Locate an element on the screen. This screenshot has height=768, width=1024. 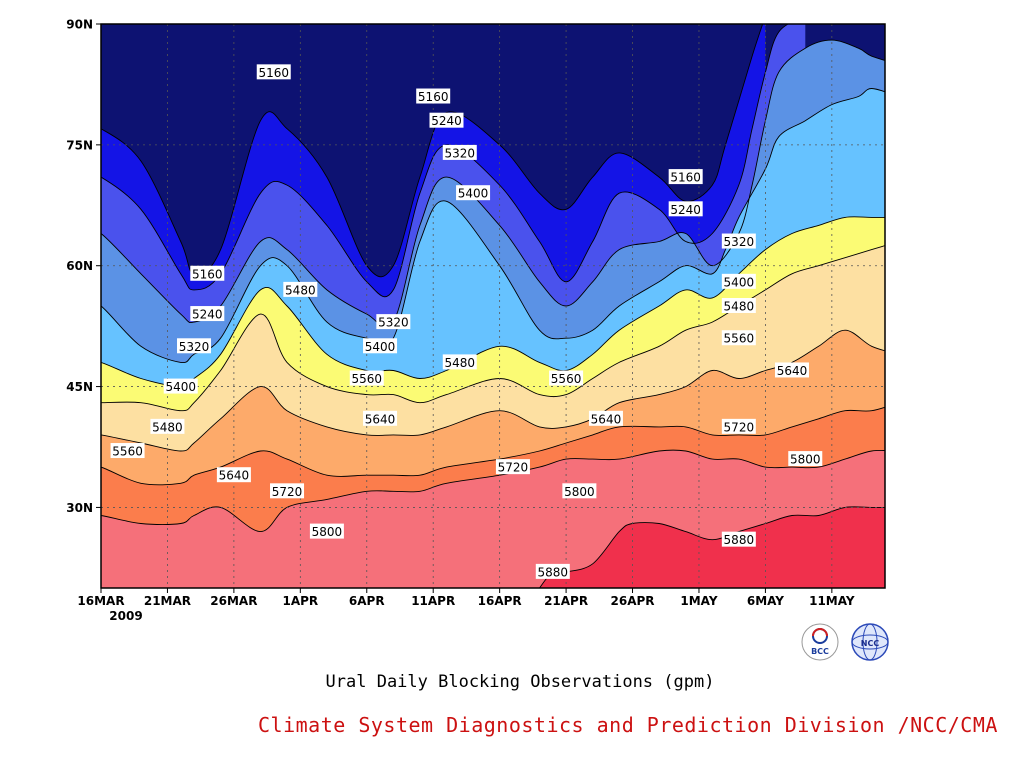
y-tick-label: 75N is located at coordinates (79, 145).